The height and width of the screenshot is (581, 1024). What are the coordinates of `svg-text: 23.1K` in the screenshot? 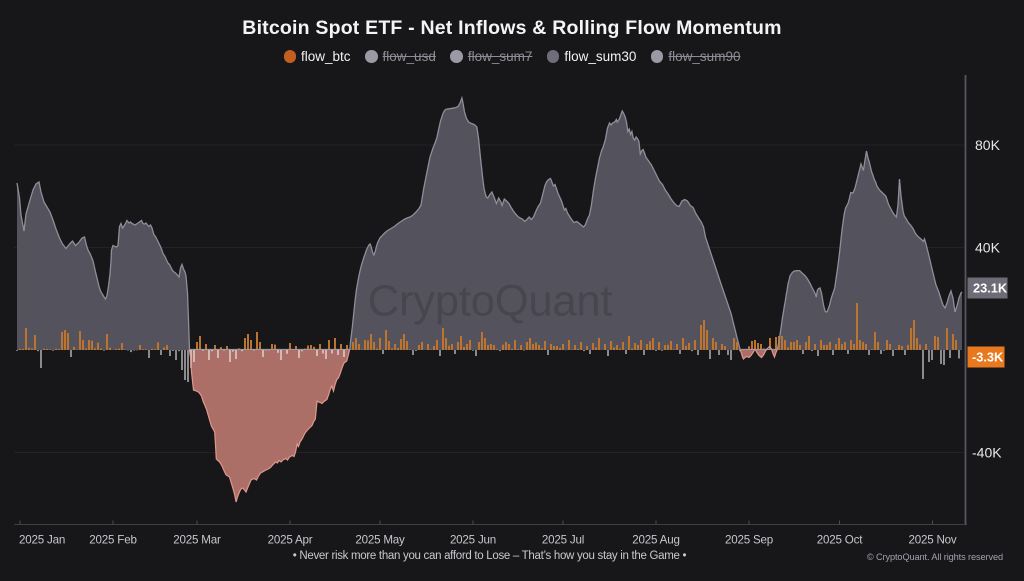 It's located at (990, 288).